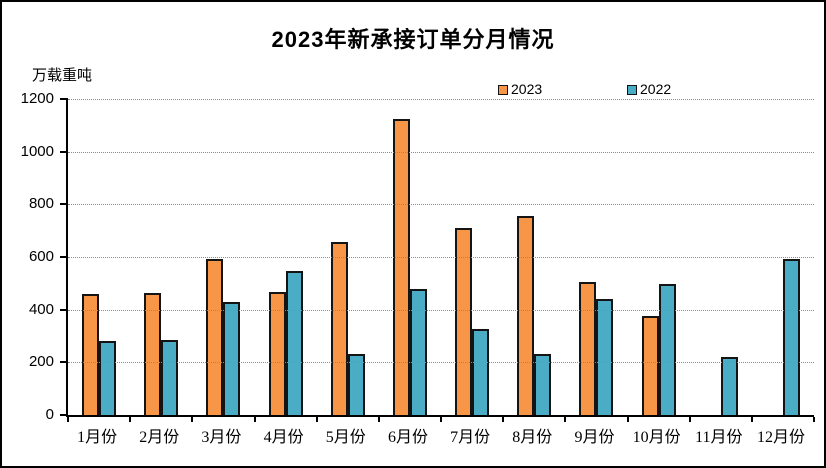 The height and width of the screenshot is (468, 826). What do you see at coordinates (729, 386) in the screenshot?
I see `bar-2022-11月份` at bounding box center [729, 386].